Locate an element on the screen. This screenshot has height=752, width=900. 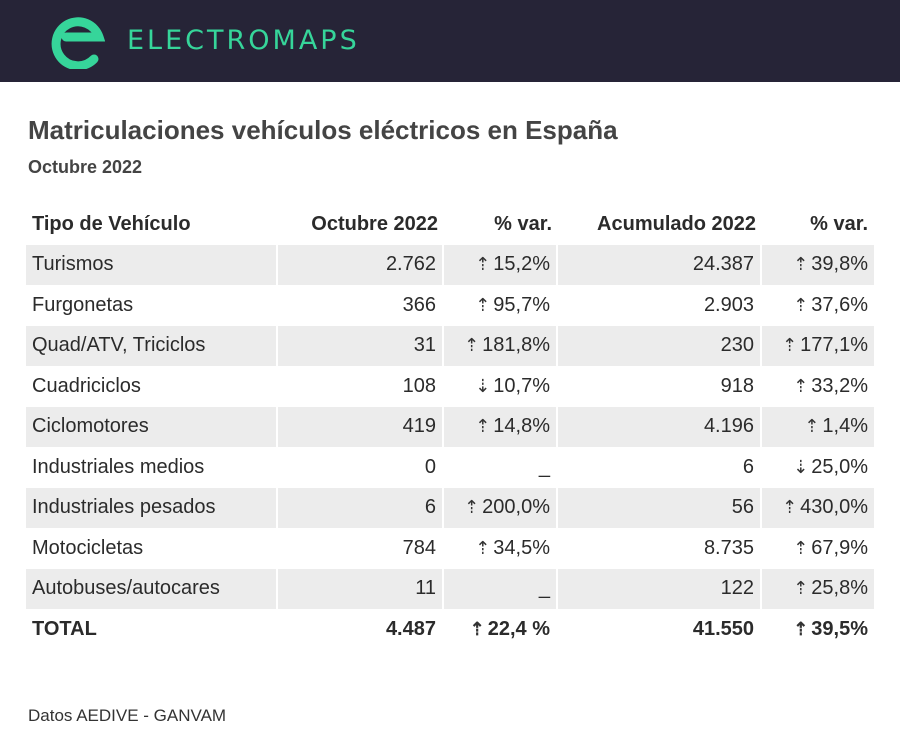
header-acumulado: Acumulado 2022 is located at coordinates (676, 223).